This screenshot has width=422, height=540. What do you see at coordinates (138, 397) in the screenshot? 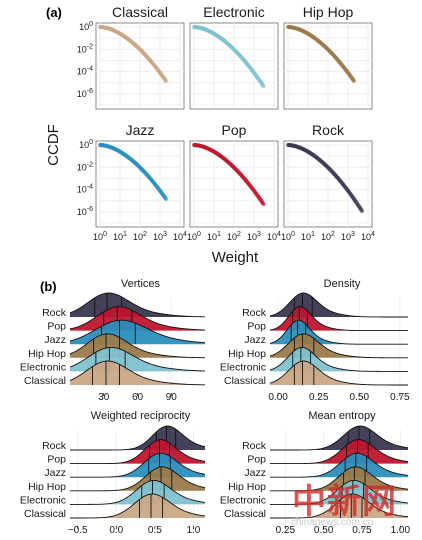
I see `x-tick-label: 60` at bounding box center [138, 397].